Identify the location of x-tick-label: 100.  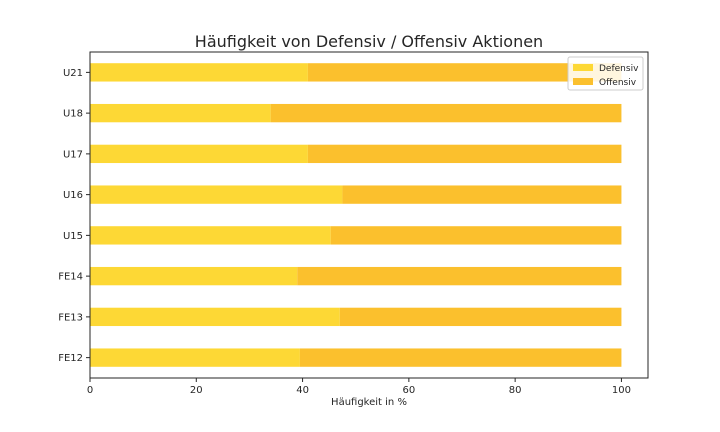
(621, 390).